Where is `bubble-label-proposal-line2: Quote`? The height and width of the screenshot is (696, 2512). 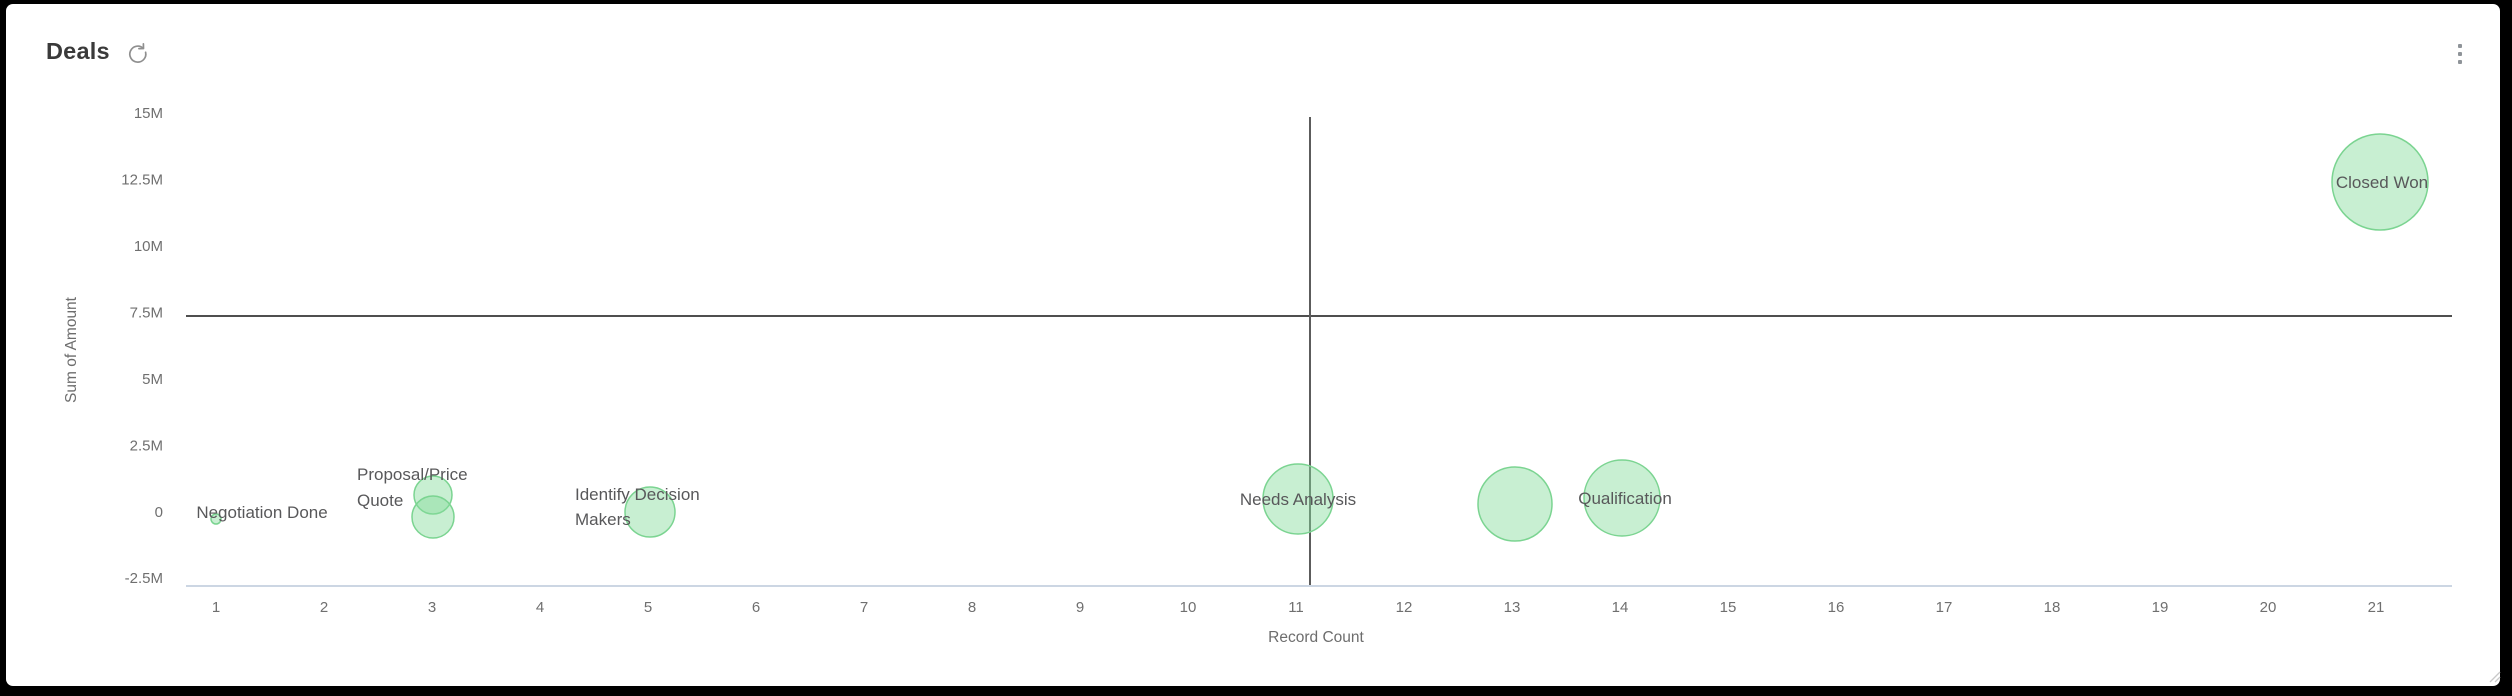
bubble-label-proposal-line2: Quote is located at coordinates (380, 500).